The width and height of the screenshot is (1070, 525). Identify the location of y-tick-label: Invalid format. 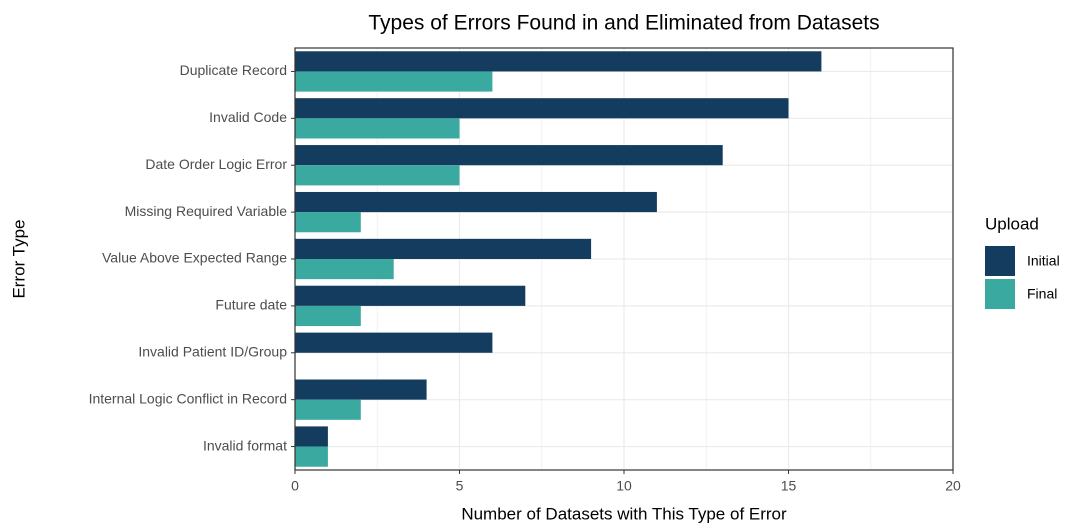
(245, 445).